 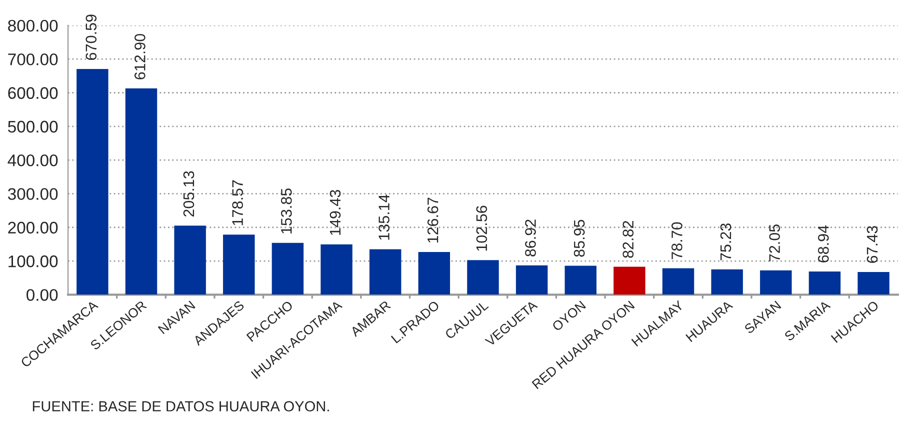 What do you see at coordinates (33, 194) in the screenshot?
I see `y-tick-label: 300.00` at bounding box center [33, 194].